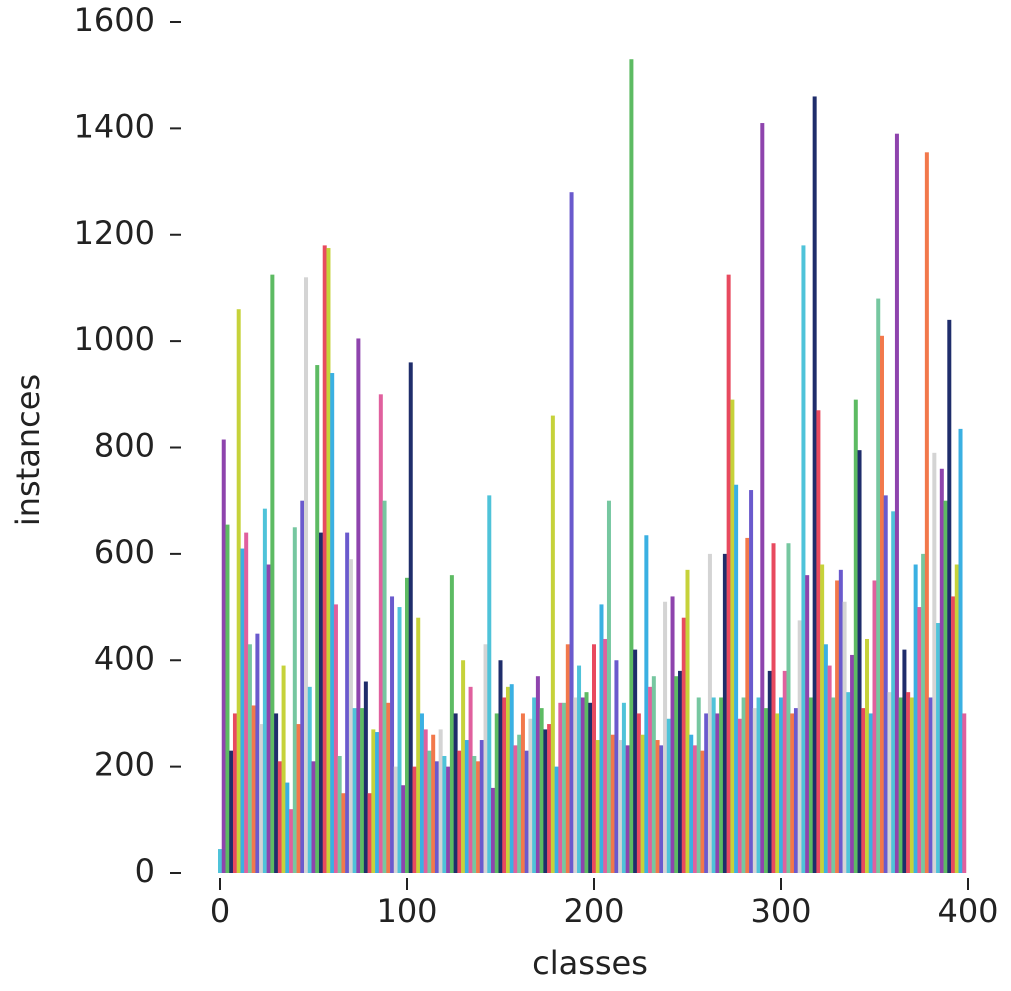  Describe the element at coordinates (114, 233) in the screenshot. I see `y-tick-label: 1200` at that location.